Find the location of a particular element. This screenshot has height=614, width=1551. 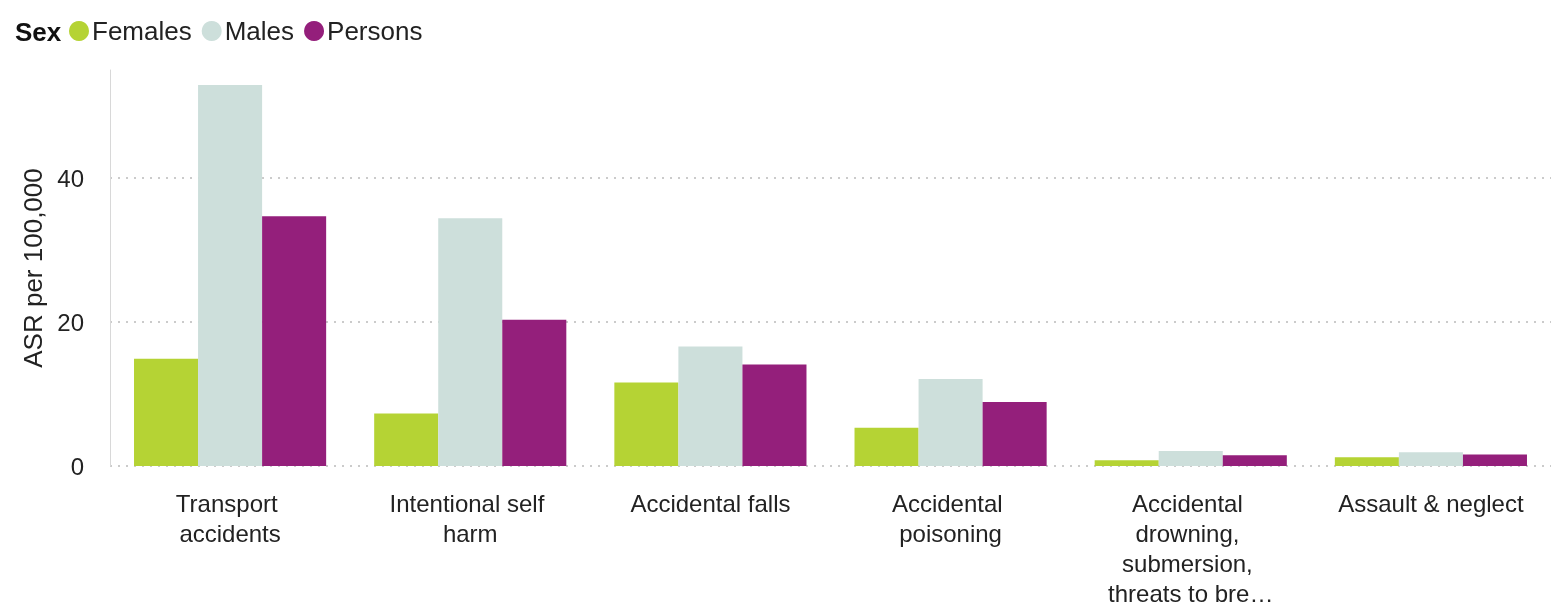

legend-label: Persons is located at coordinates (375, 31).